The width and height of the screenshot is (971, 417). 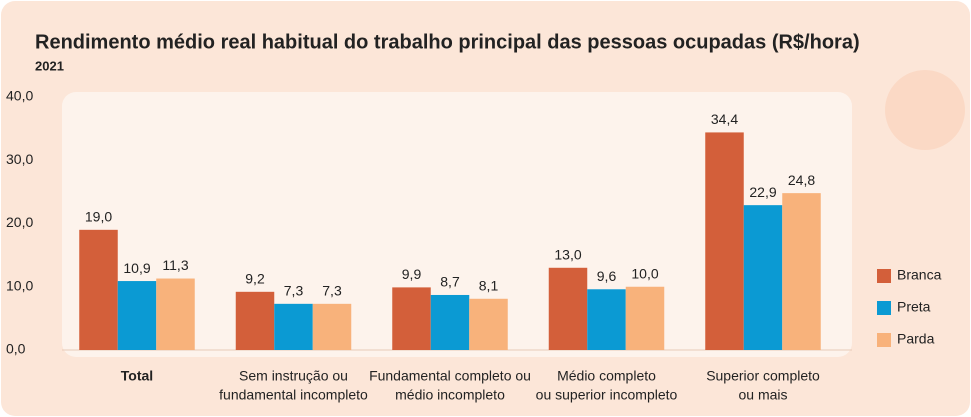 I want to click on data-label: 8,7, so click(x=450, y=282).